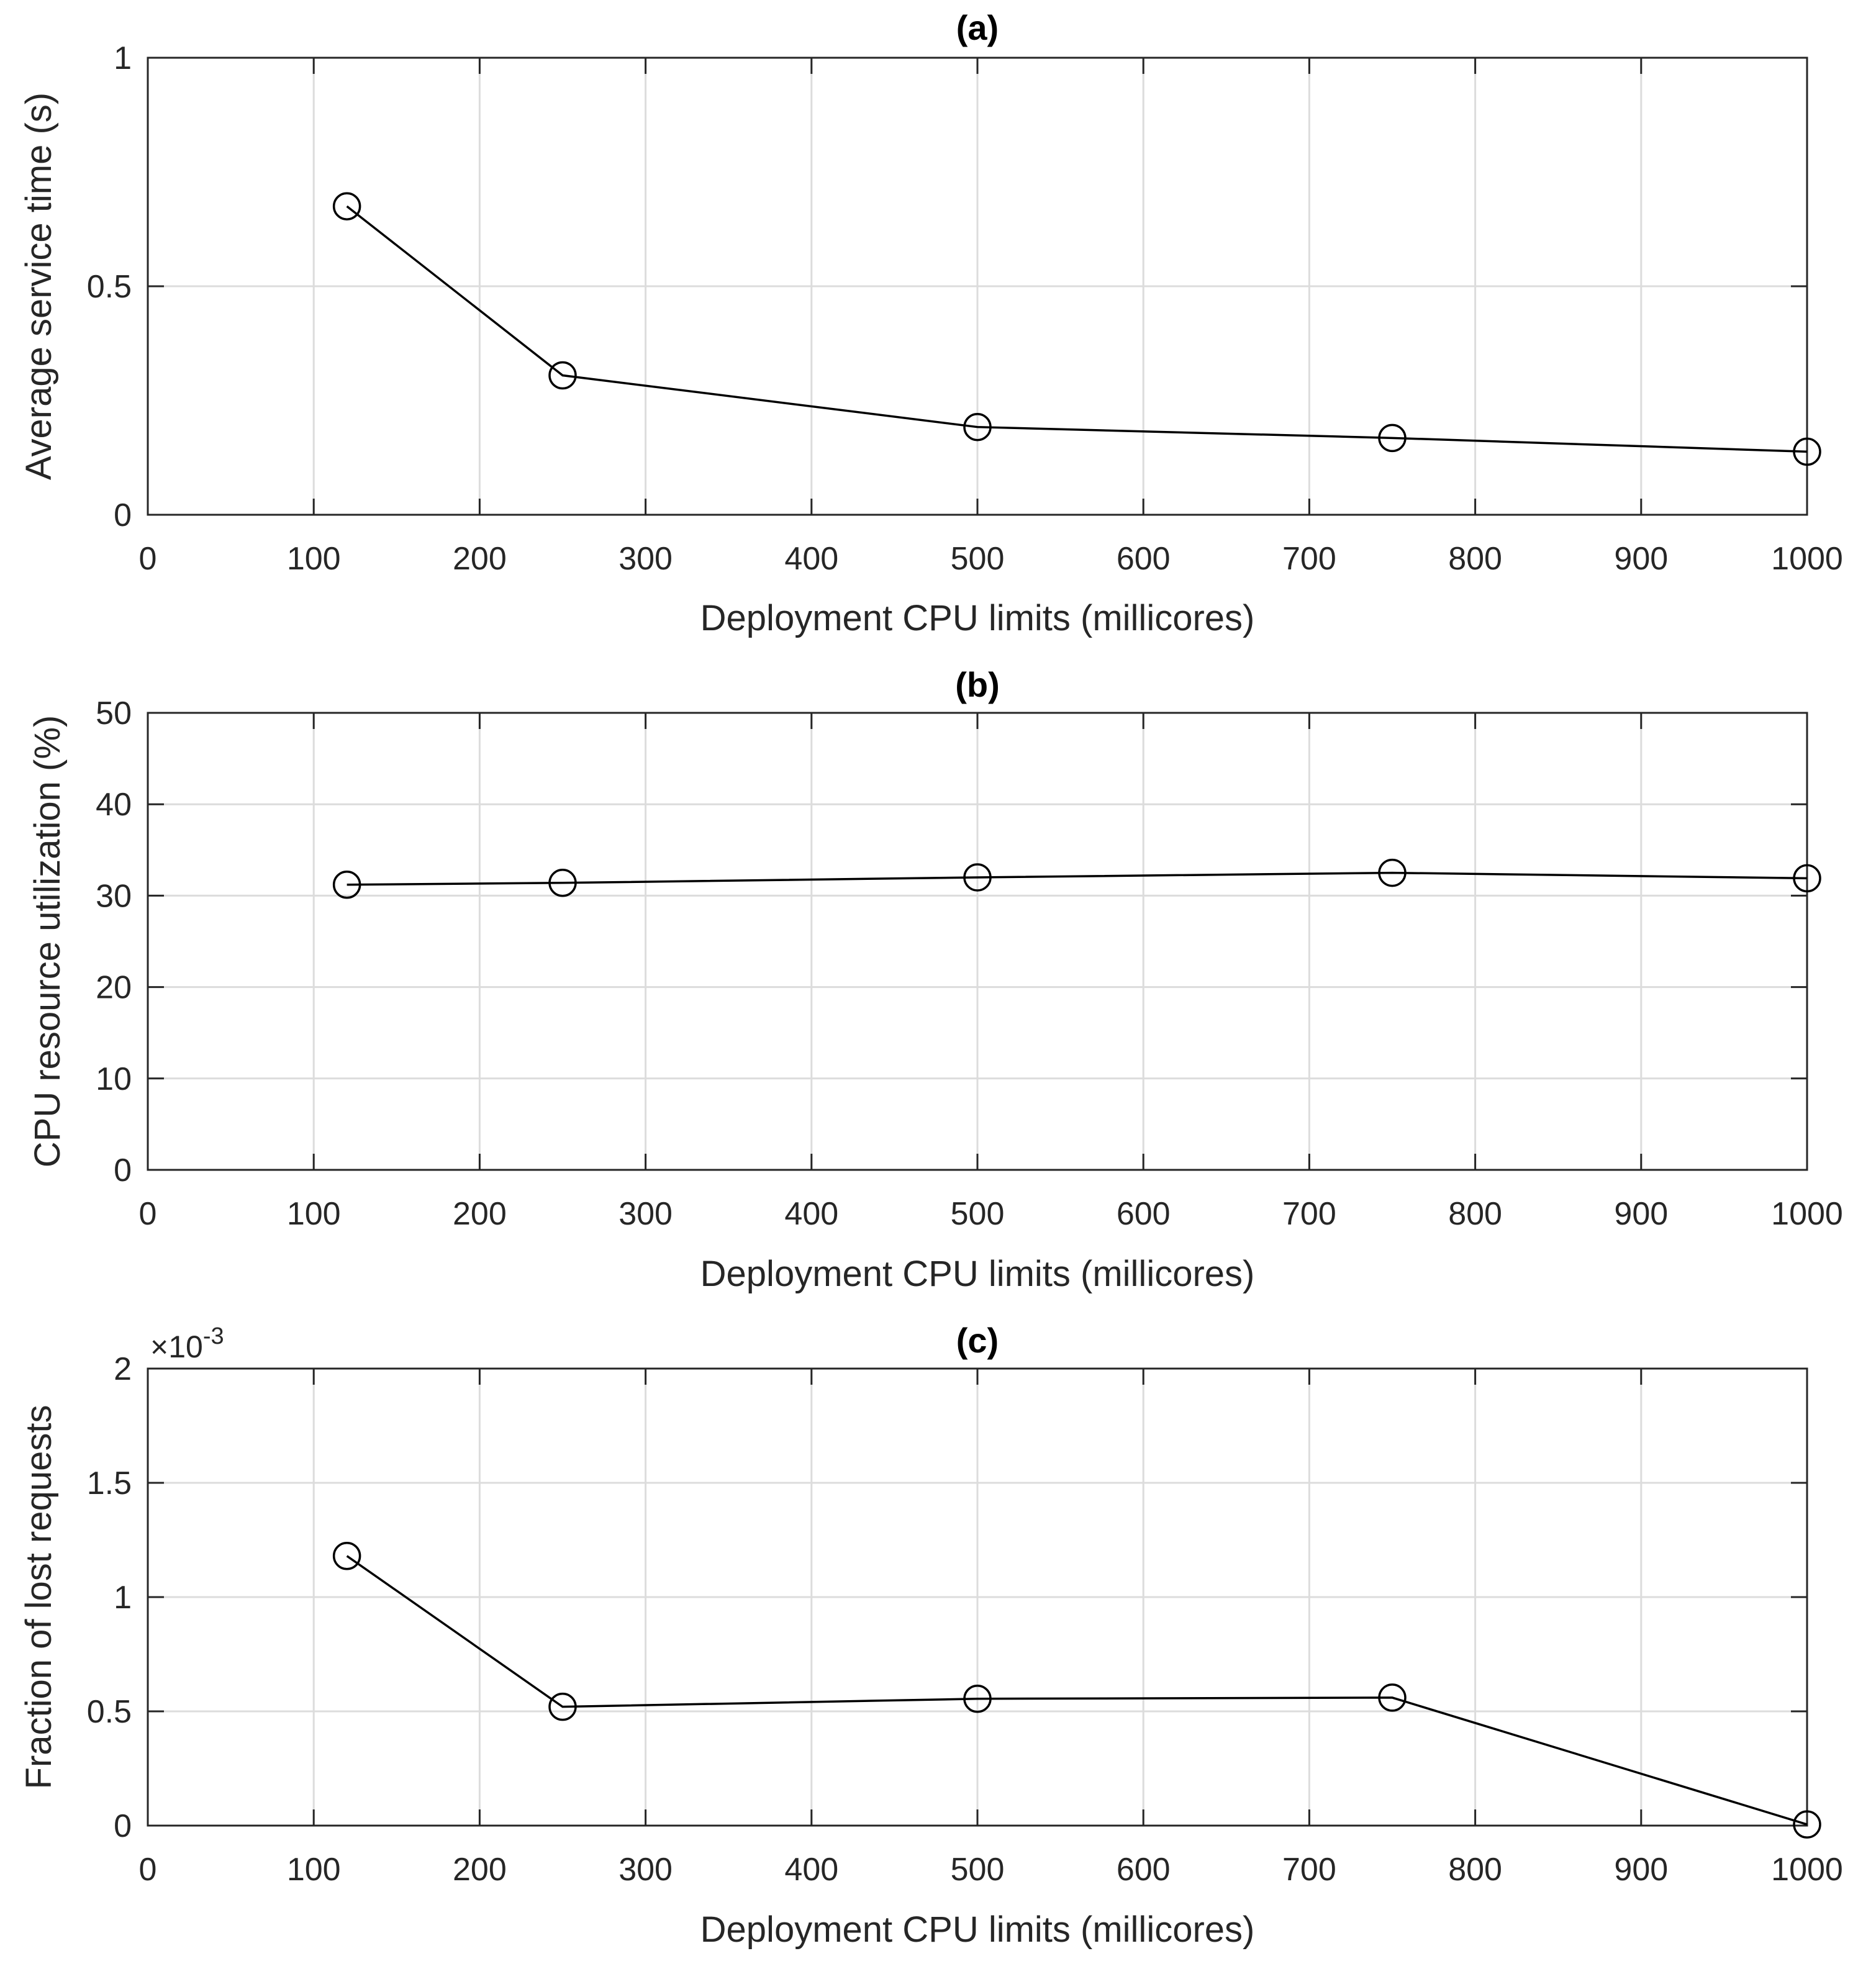 This screenshot has height=1974, width=1876. What do you see at coordinates (1475, 1870) in the screenshot?
I see `subplot-c-xtick-label: 800` at bounding box center [1475, 1870].